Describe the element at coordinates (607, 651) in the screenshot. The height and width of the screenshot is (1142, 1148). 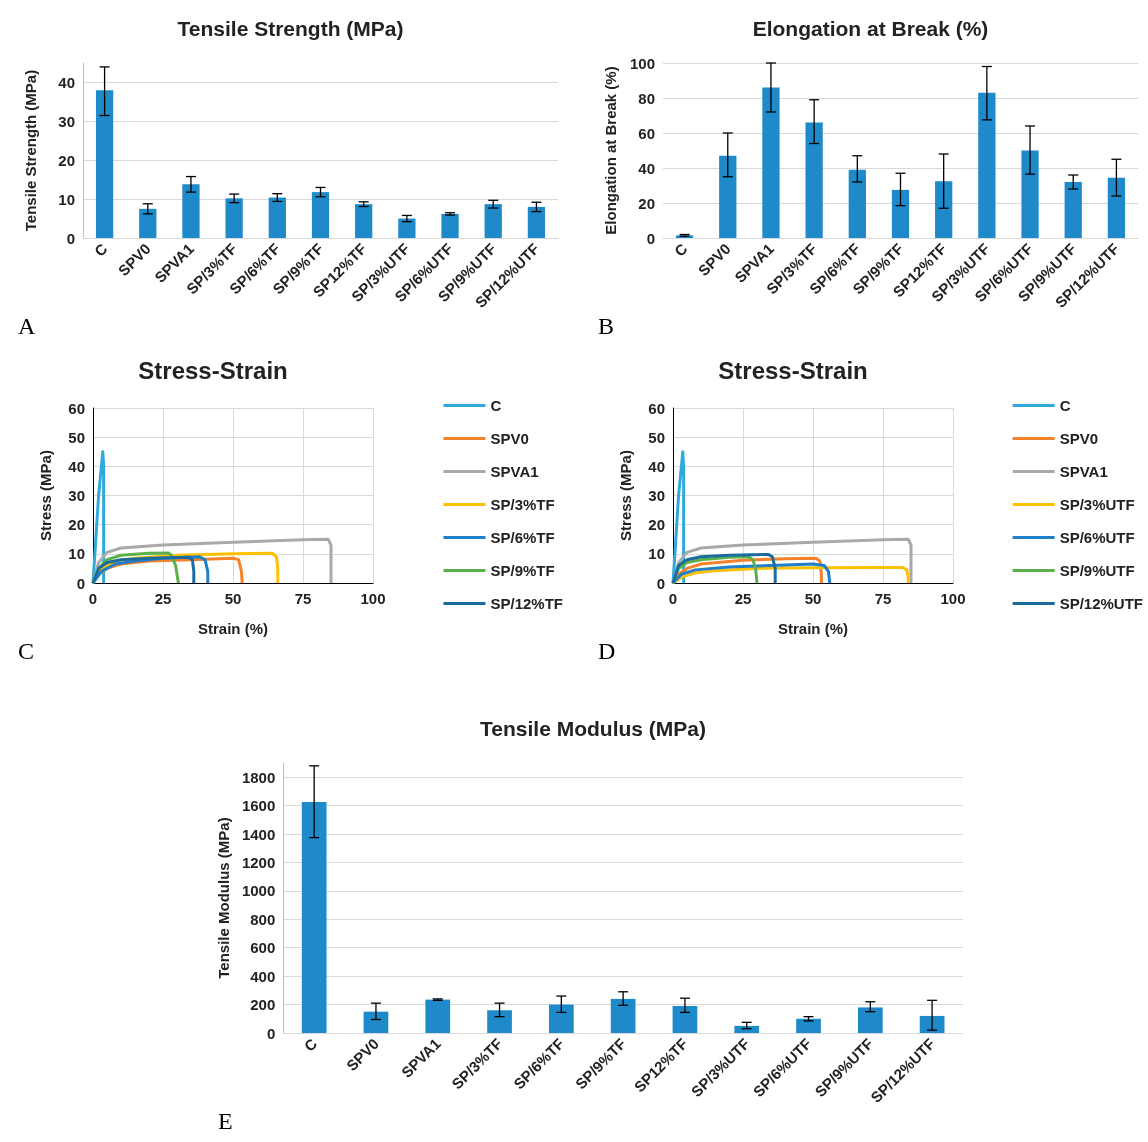
I see `text: D` at that location.